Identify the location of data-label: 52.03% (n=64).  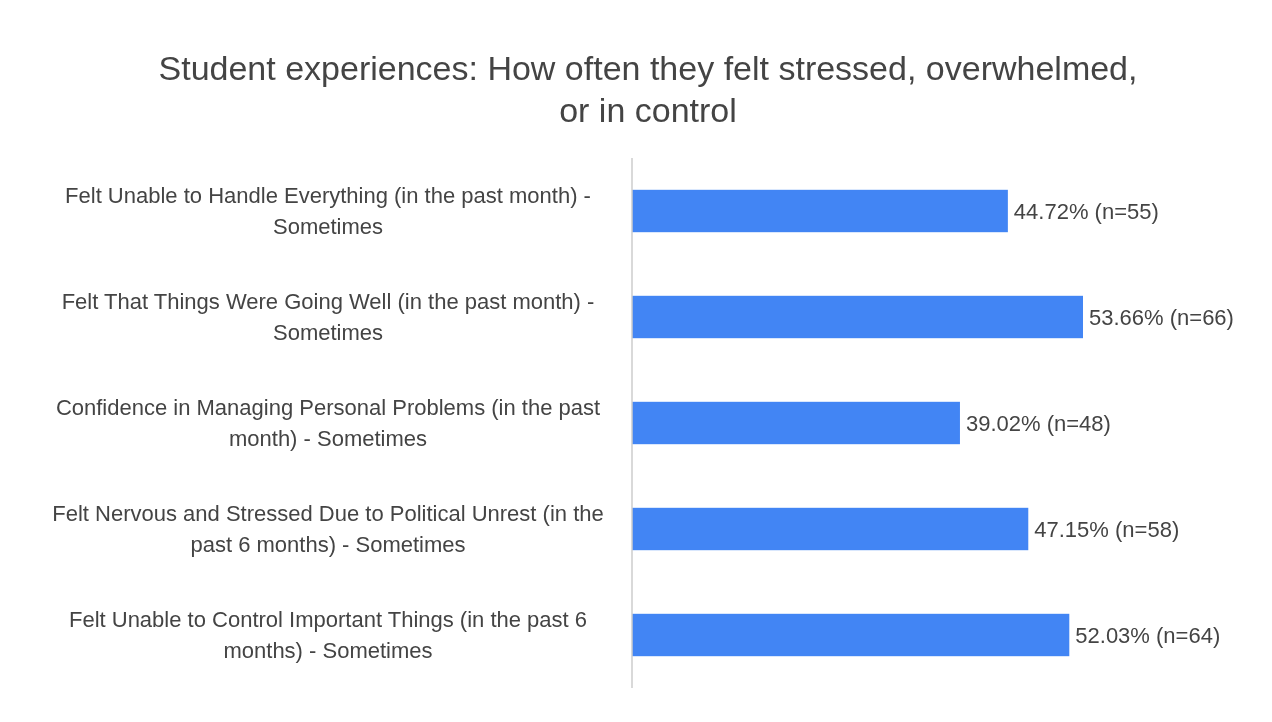
(1148, 635).